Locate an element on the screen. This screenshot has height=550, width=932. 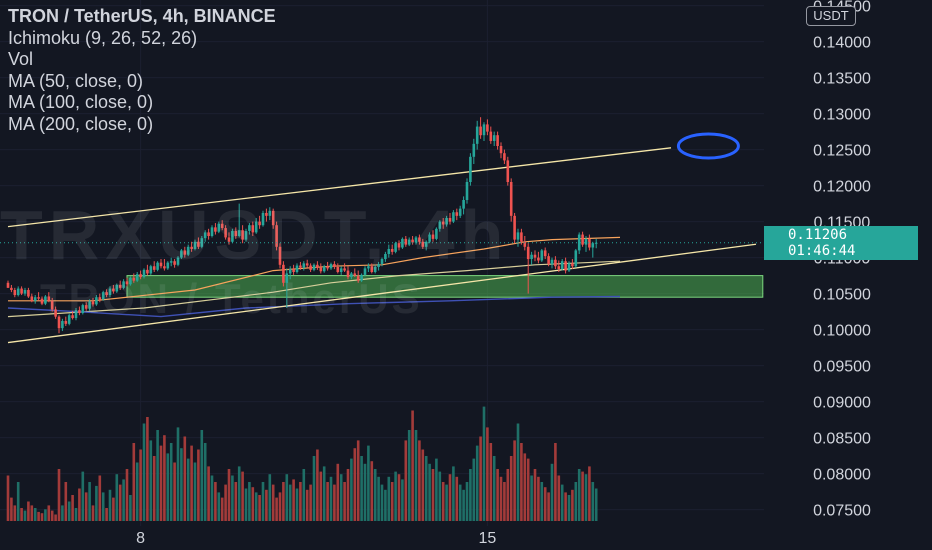
price-tick-label: 0.10500 is located at coordinates (842, 295).